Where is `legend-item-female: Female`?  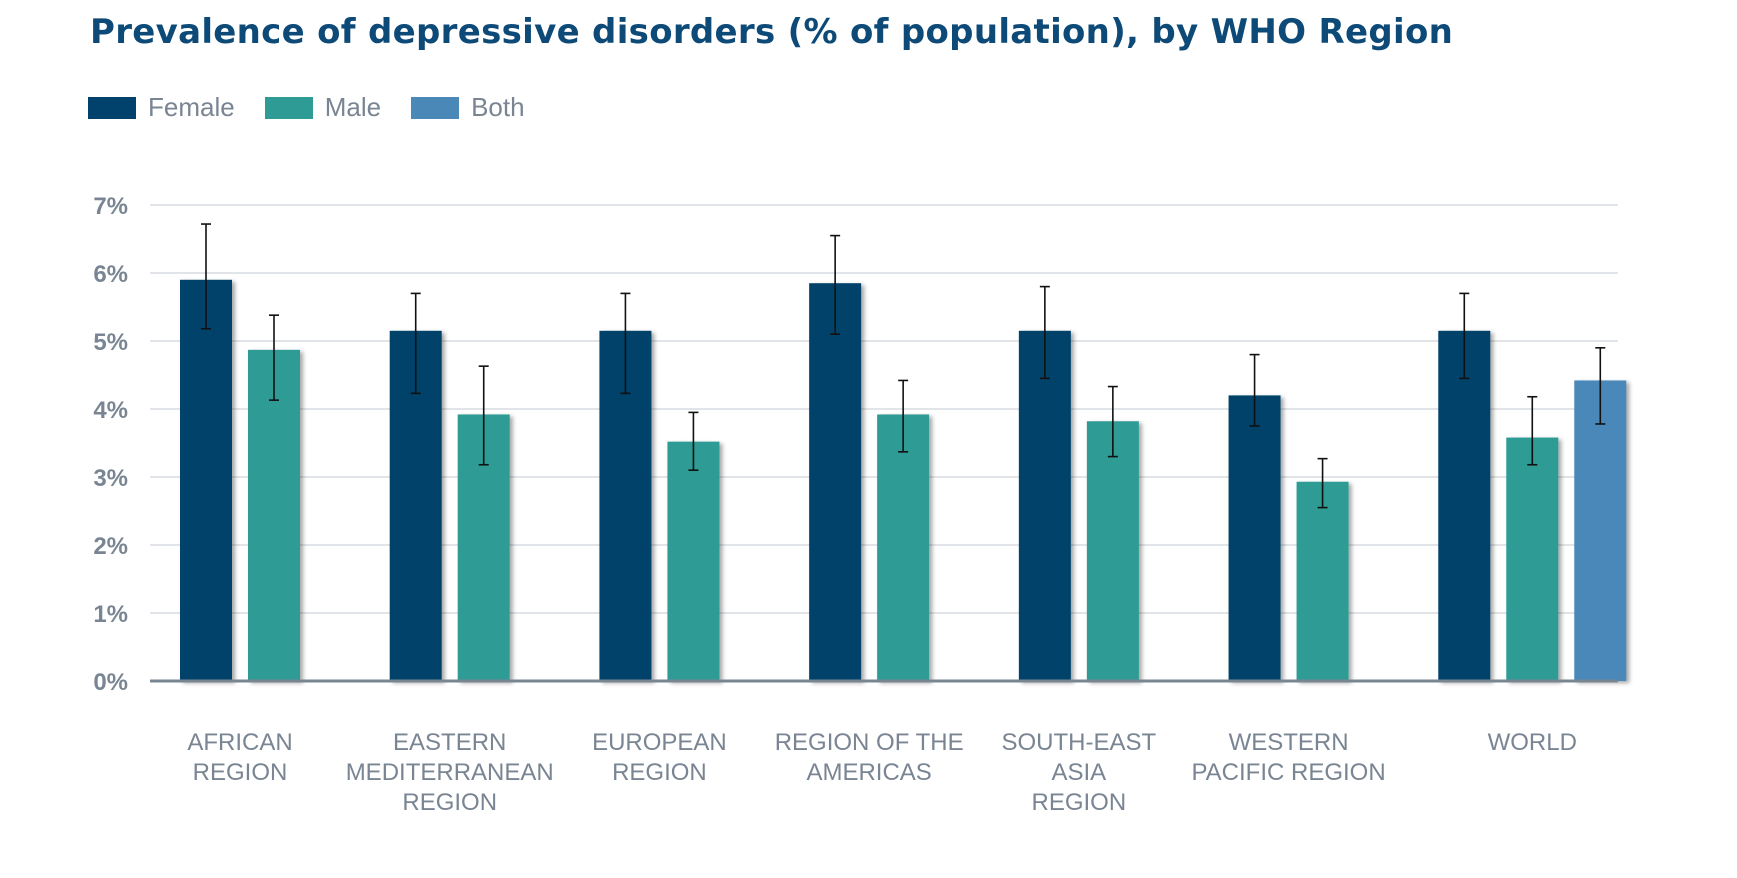
legend-item-female: Female is located at coordinates (161, 107).